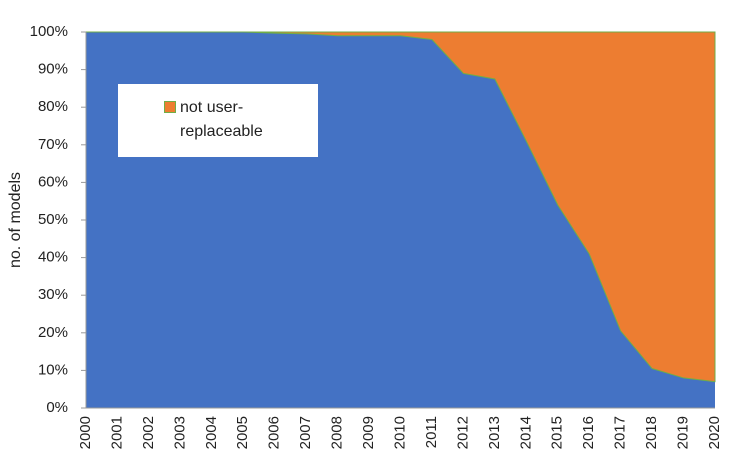  What do you see at coordinates (116, 432) in the screenshot?
I see `x-tick-label: 2001` at bounding box center [116, 432].